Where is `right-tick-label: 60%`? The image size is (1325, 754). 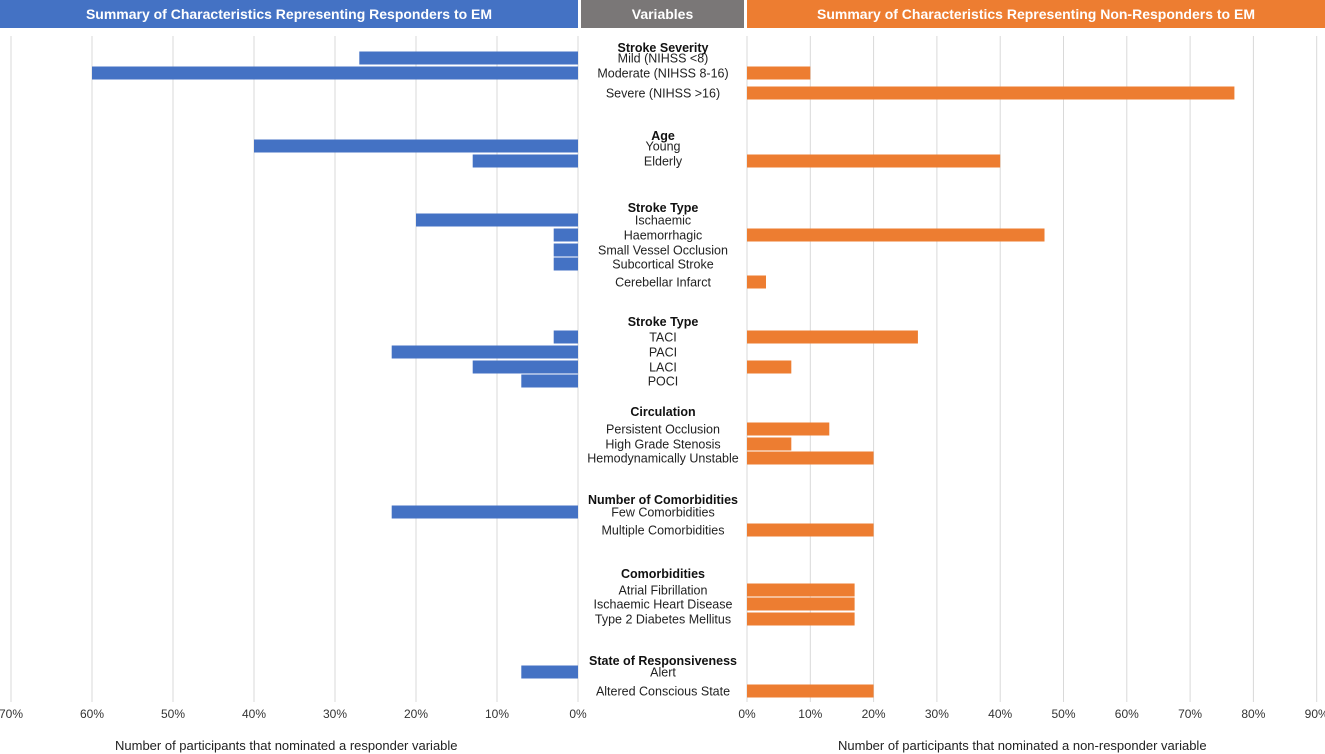 right-tick-label: 60% is located at coordinates (1127, 714).